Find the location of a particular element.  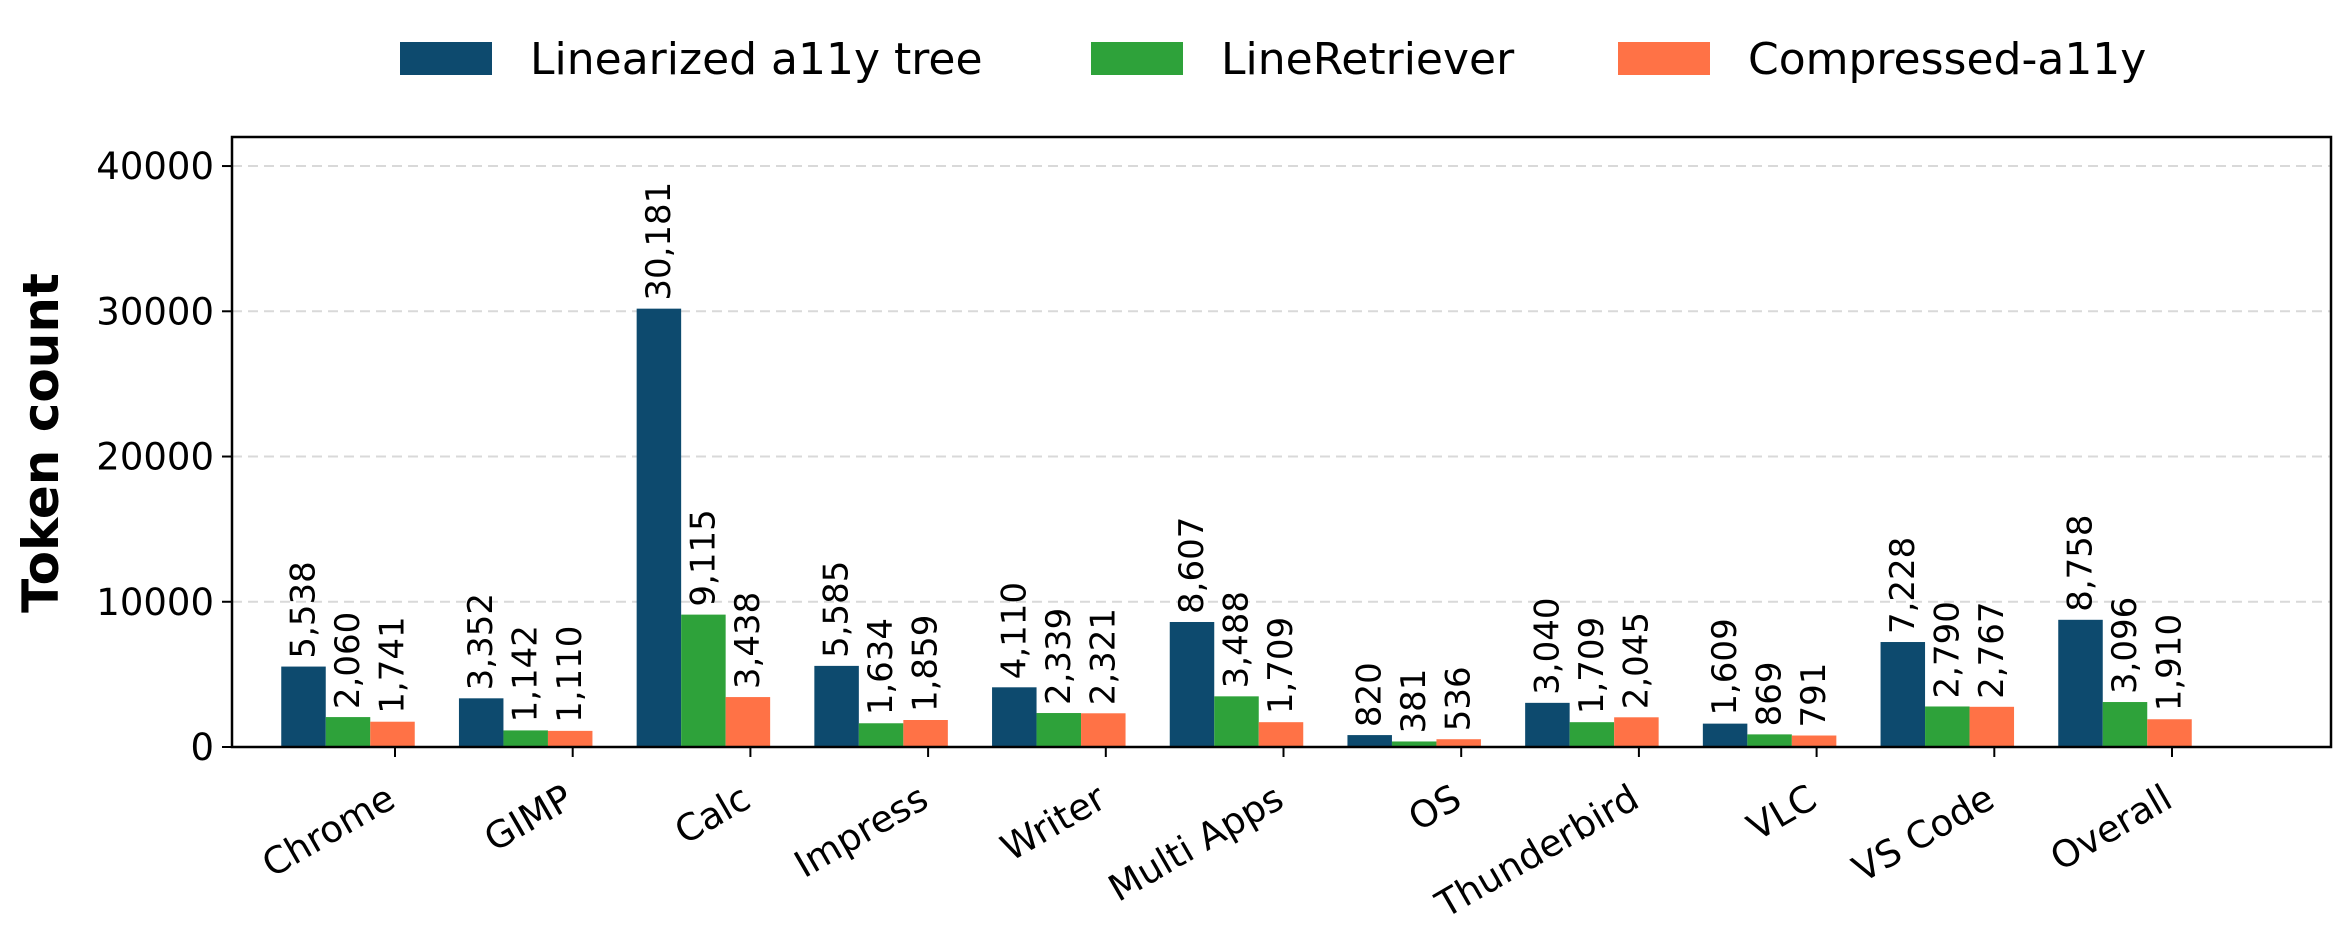

bar-compressed-a11y-os is located at coordinates (1458, 743).